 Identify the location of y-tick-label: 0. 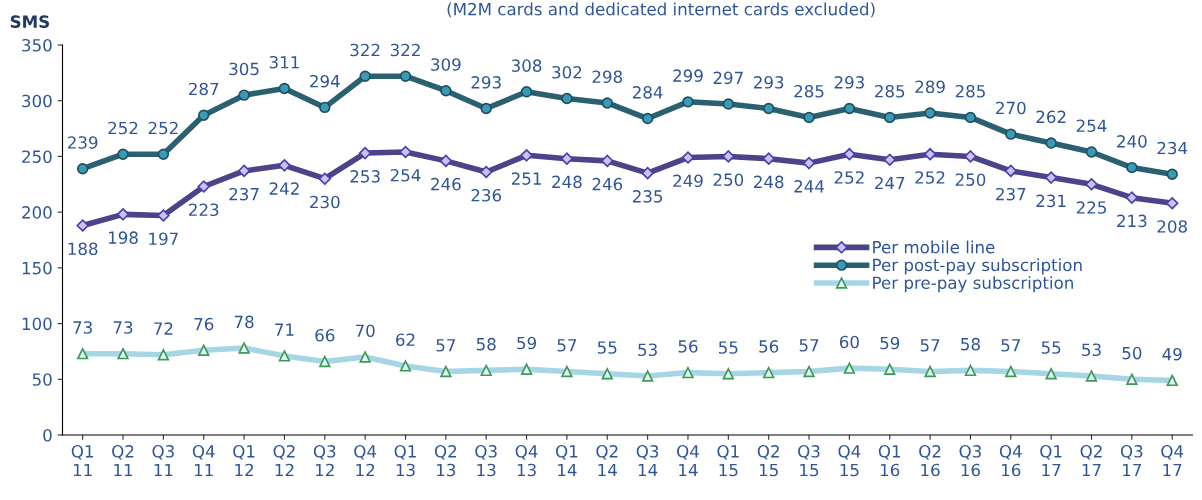
(47, 435).